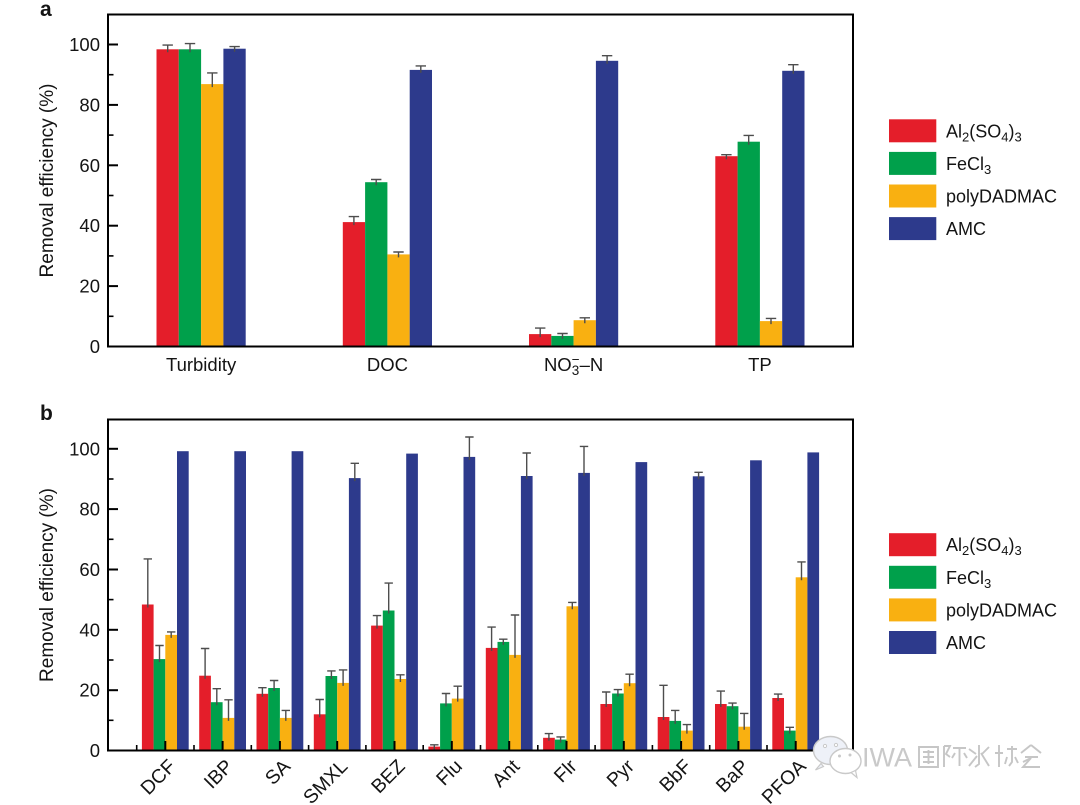 This screenshot has width=1080, height=805. I want to click on svg-text: Turbidity, so click(201, 364).